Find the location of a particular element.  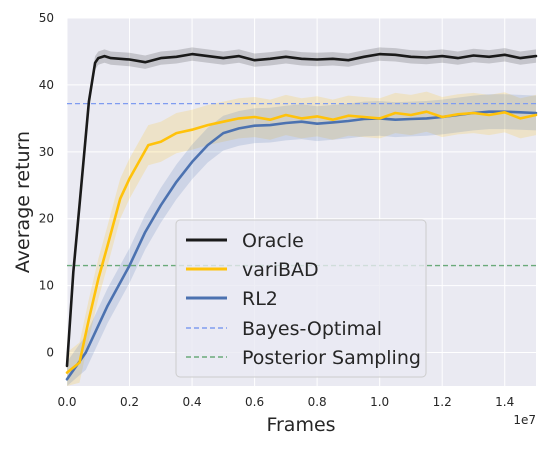

y-tick-label: 0 is located at coordinates (50, 353).